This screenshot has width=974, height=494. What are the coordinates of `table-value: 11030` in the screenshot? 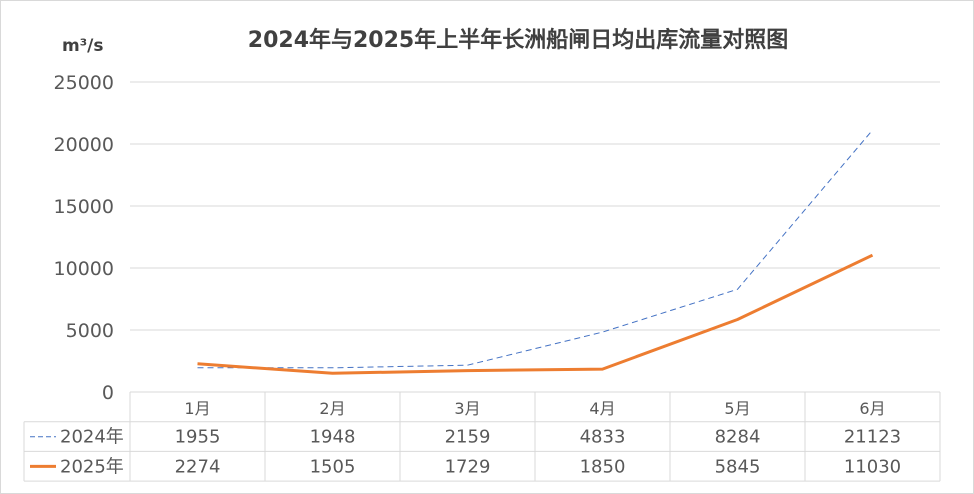 It's located at (872, 466).